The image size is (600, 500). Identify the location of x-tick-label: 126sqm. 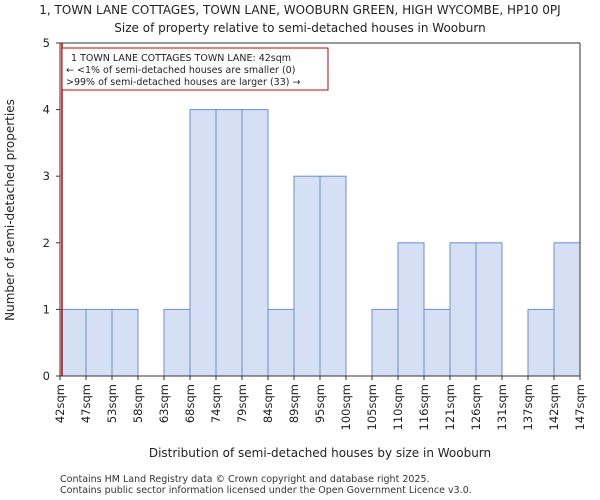
(476, 407).